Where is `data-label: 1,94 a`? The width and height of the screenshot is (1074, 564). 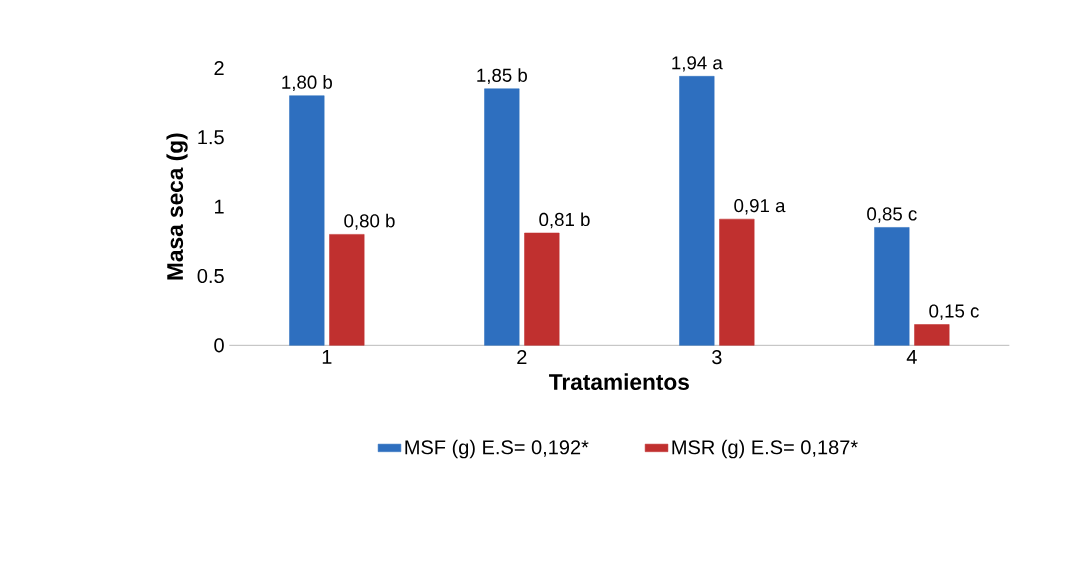 data-label: 1,94 a is located at coordinates (697, 64).